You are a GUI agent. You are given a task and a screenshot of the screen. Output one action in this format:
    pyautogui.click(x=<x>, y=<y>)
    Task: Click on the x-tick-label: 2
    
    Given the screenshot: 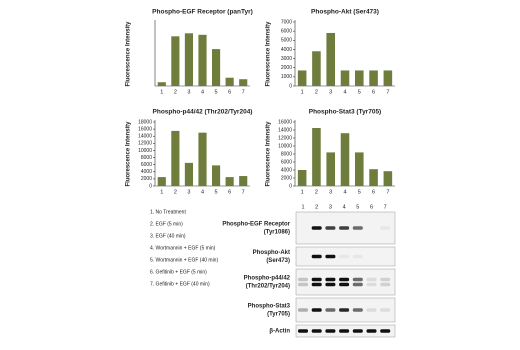 What is the action you would take?
    pyautogui.click(x=175, y=92)
    